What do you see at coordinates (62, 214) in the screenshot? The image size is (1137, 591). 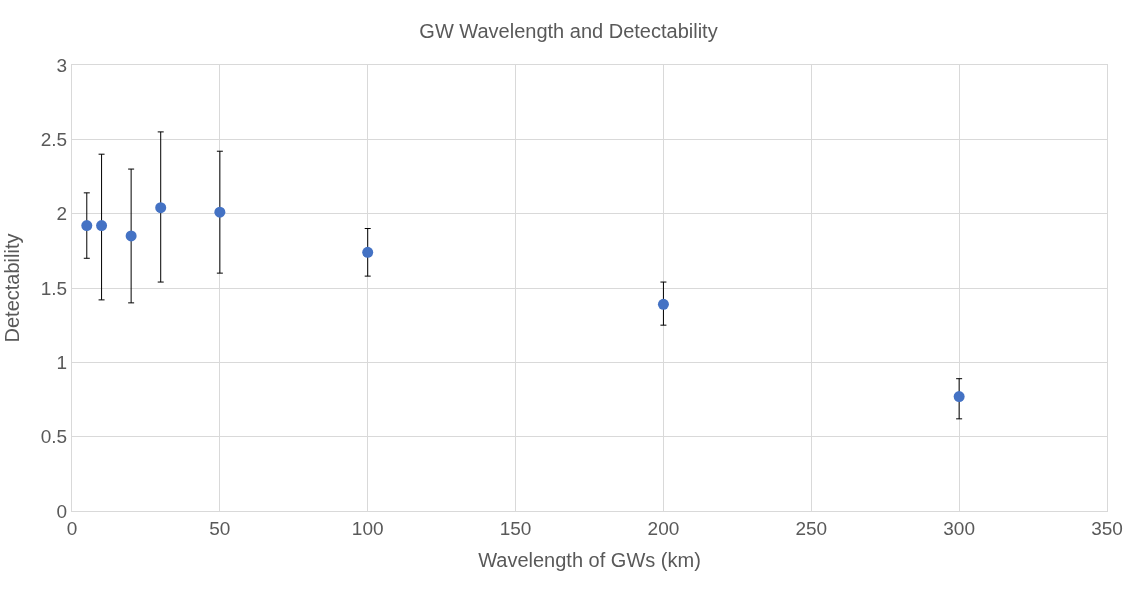 I see `y-tick-label: 2` at bounding box center [62, 214].